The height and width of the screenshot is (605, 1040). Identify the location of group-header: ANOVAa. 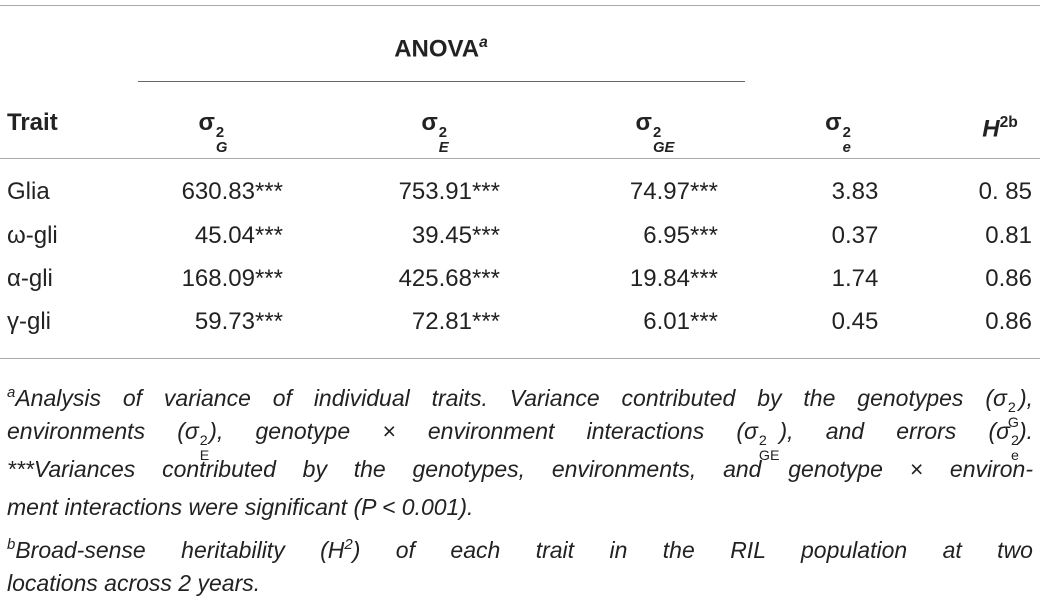
(441, 46).